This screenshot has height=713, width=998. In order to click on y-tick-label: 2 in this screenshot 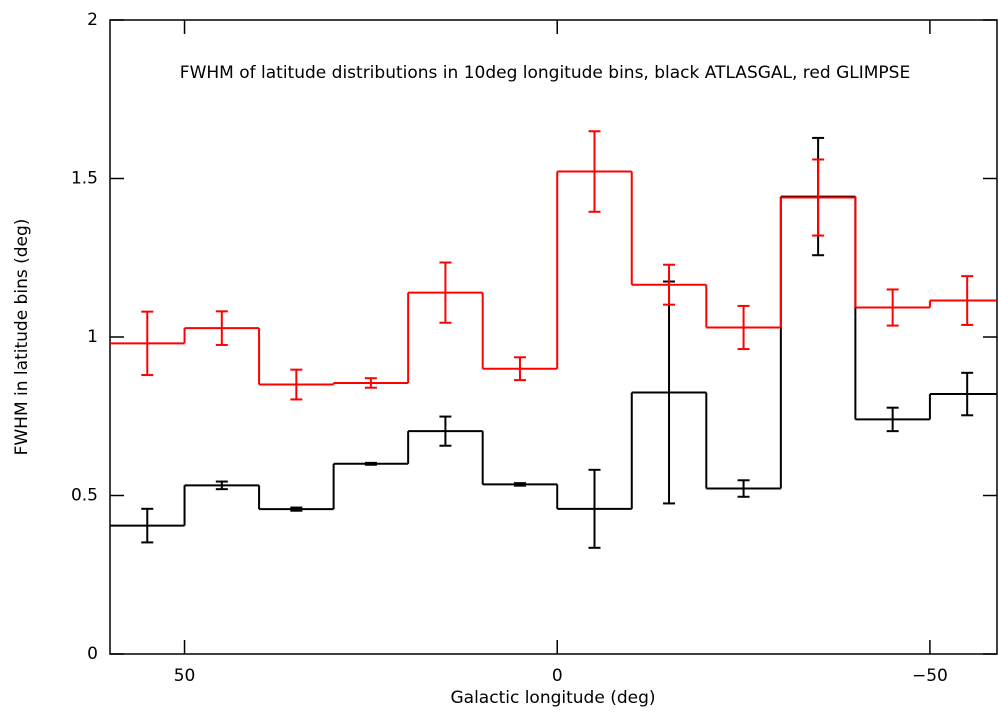, I will do `click(92, 20)`.